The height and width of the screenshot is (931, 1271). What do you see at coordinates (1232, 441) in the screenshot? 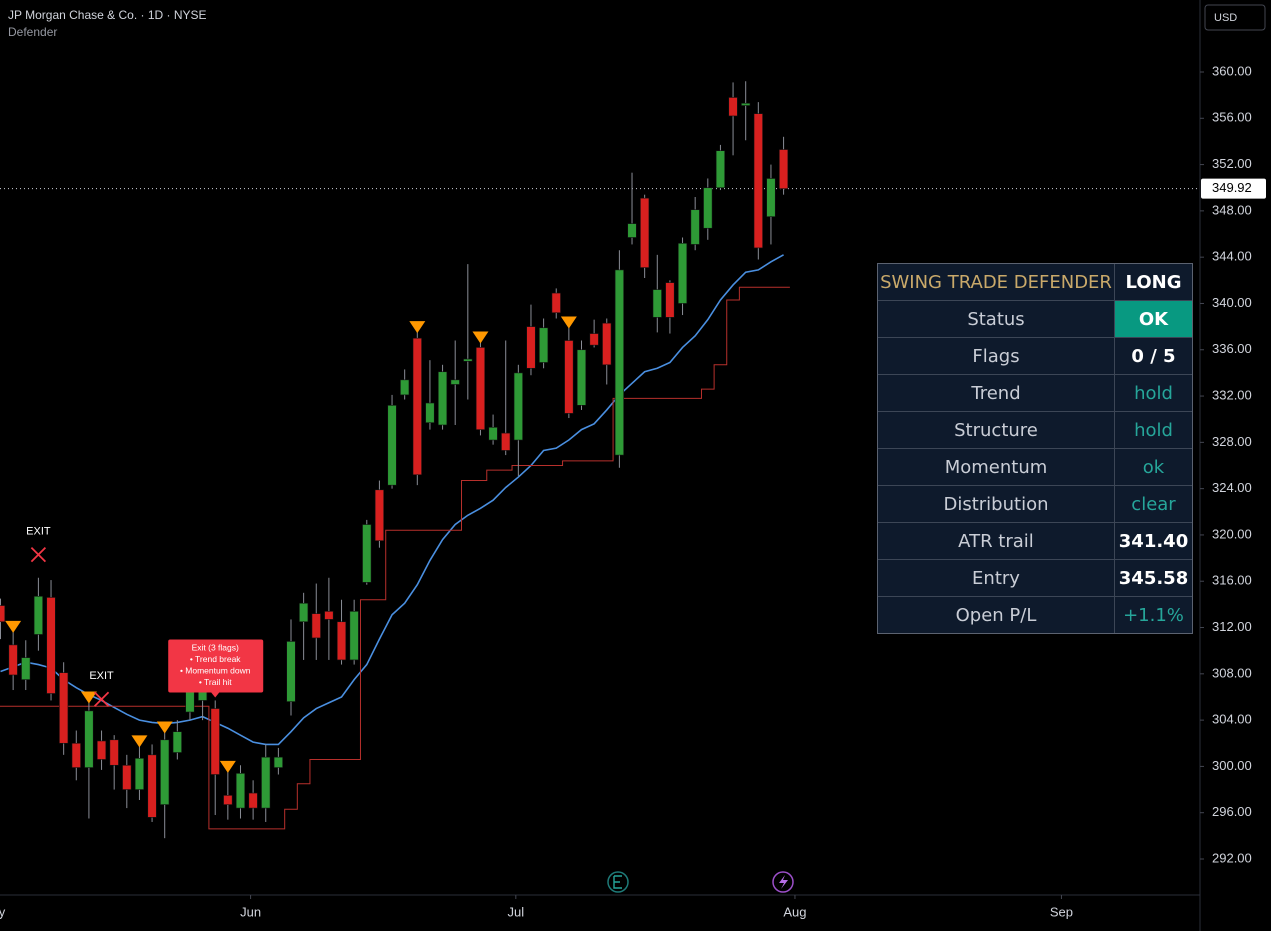
I see `y-tick-label: 328.00` at bounding box center [1232, 441].